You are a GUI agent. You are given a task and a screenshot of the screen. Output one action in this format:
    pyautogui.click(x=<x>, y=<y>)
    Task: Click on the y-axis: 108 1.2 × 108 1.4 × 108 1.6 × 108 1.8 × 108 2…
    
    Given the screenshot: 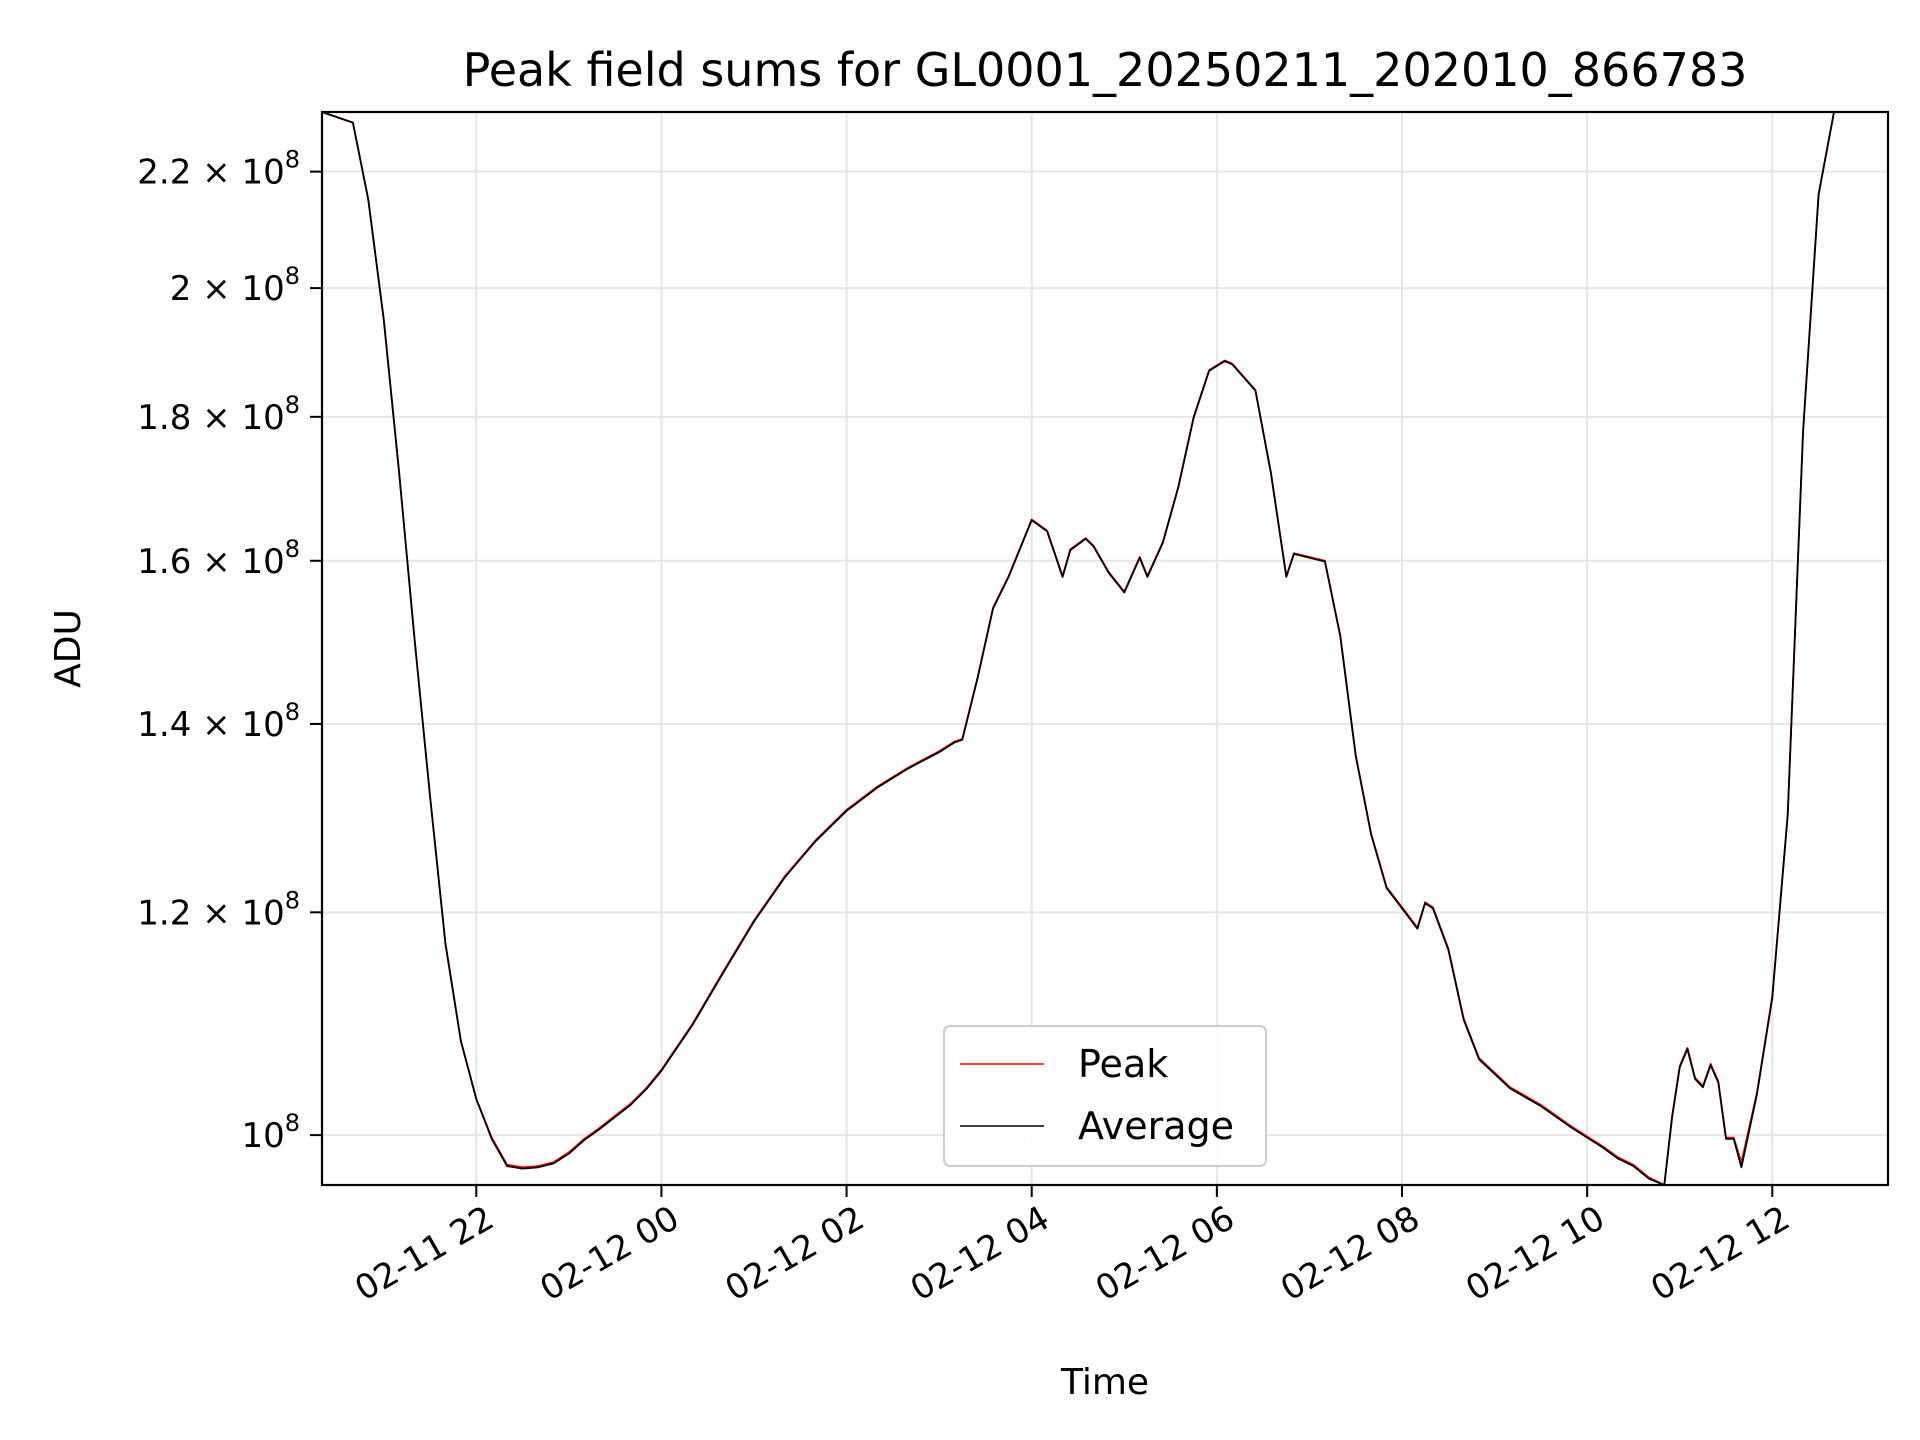 What is the action you would take?
    pyautogui.click(x=229, y=651)
    